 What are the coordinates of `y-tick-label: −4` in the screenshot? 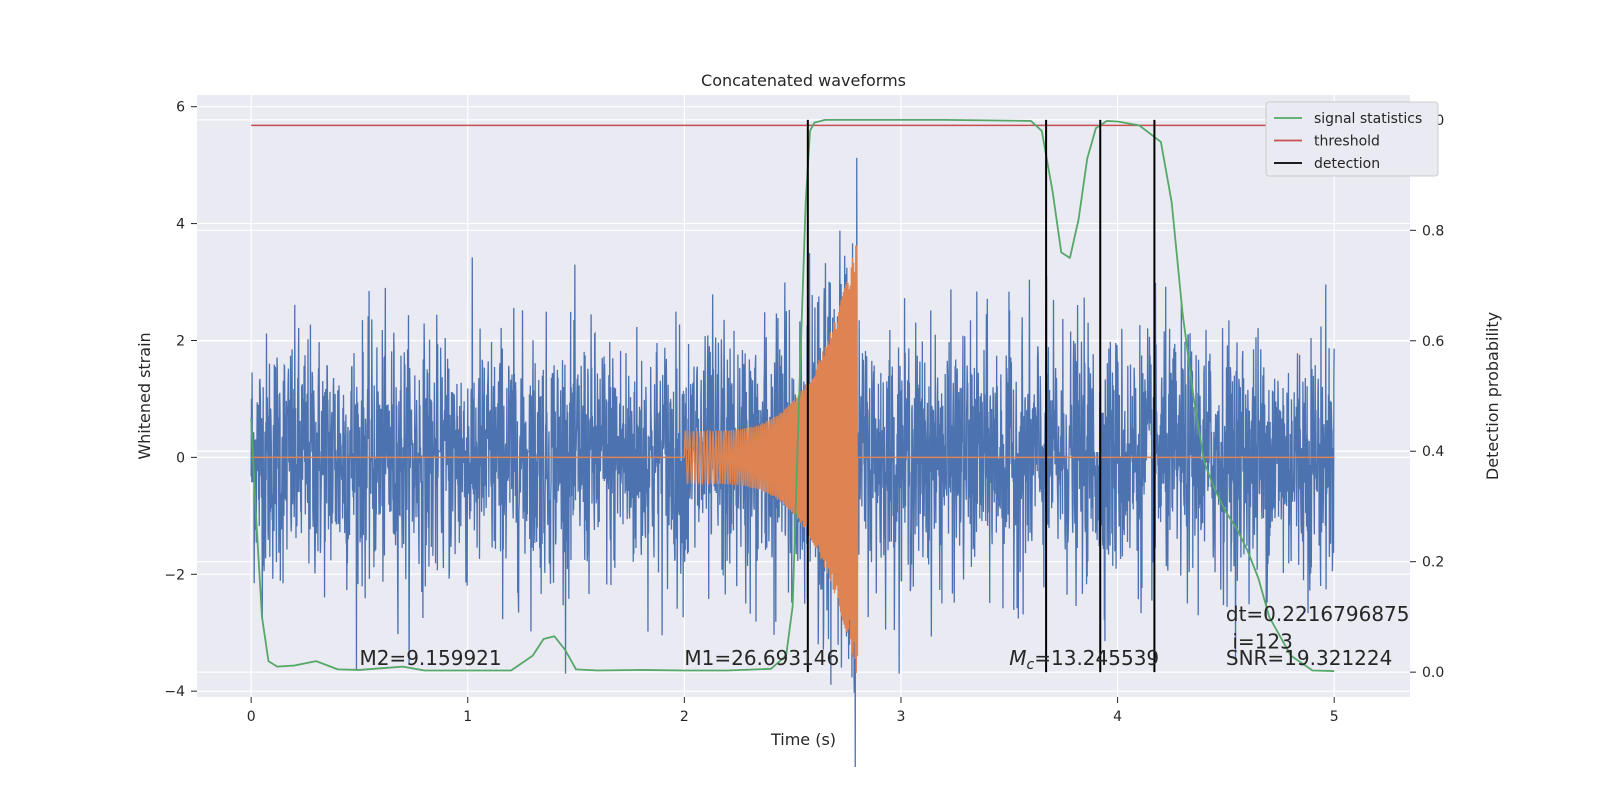 It's located at (174, 692).